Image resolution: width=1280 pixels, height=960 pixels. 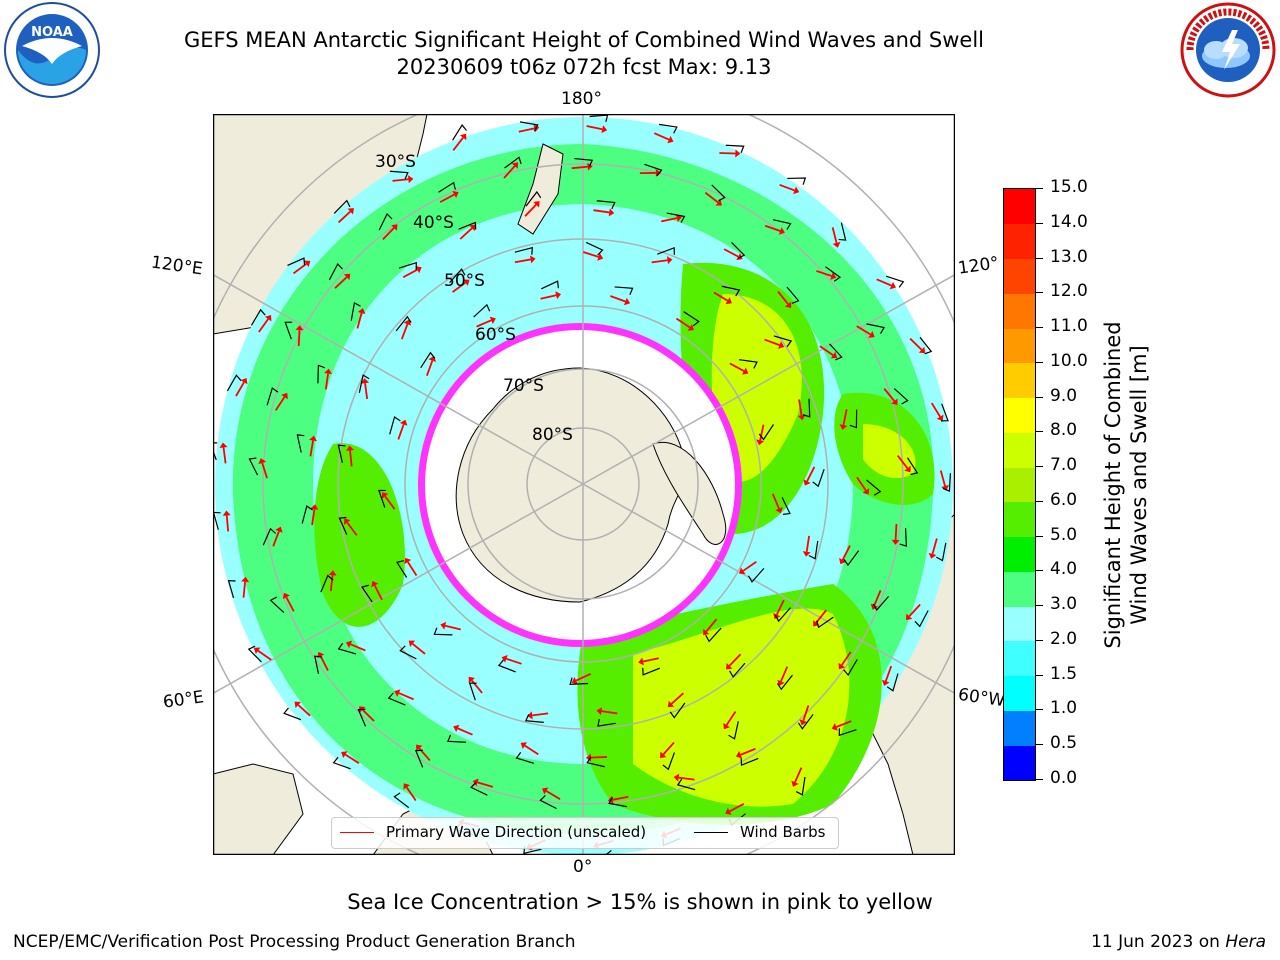 I want to click on colorbar-tick-label: 12.0, so click(x=1069, y=291).